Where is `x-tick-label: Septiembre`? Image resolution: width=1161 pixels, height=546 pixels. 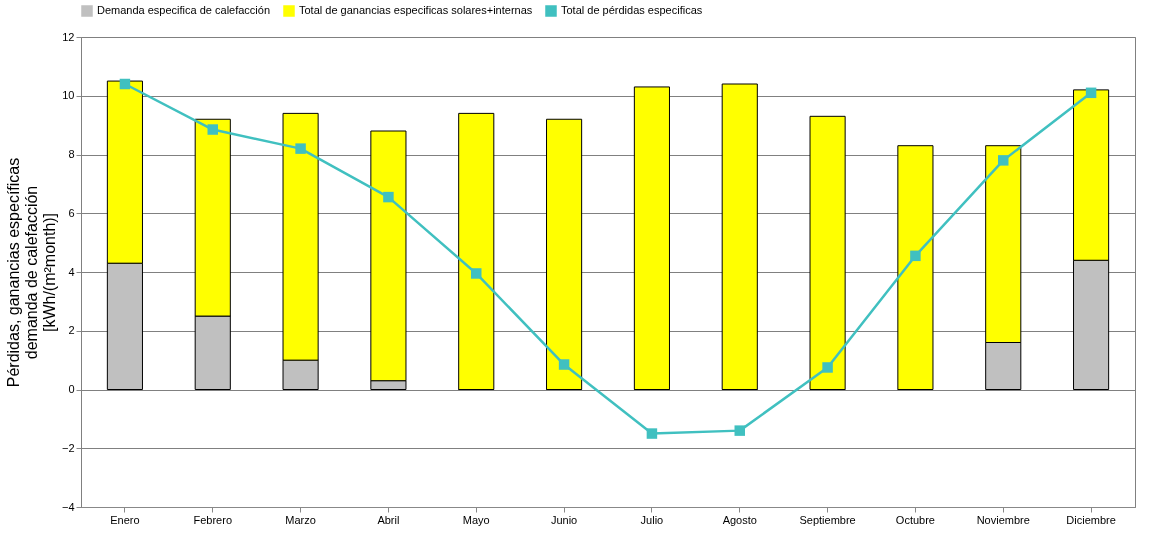 x-tick-label: Septiembre is located at coordinates (827, 519).